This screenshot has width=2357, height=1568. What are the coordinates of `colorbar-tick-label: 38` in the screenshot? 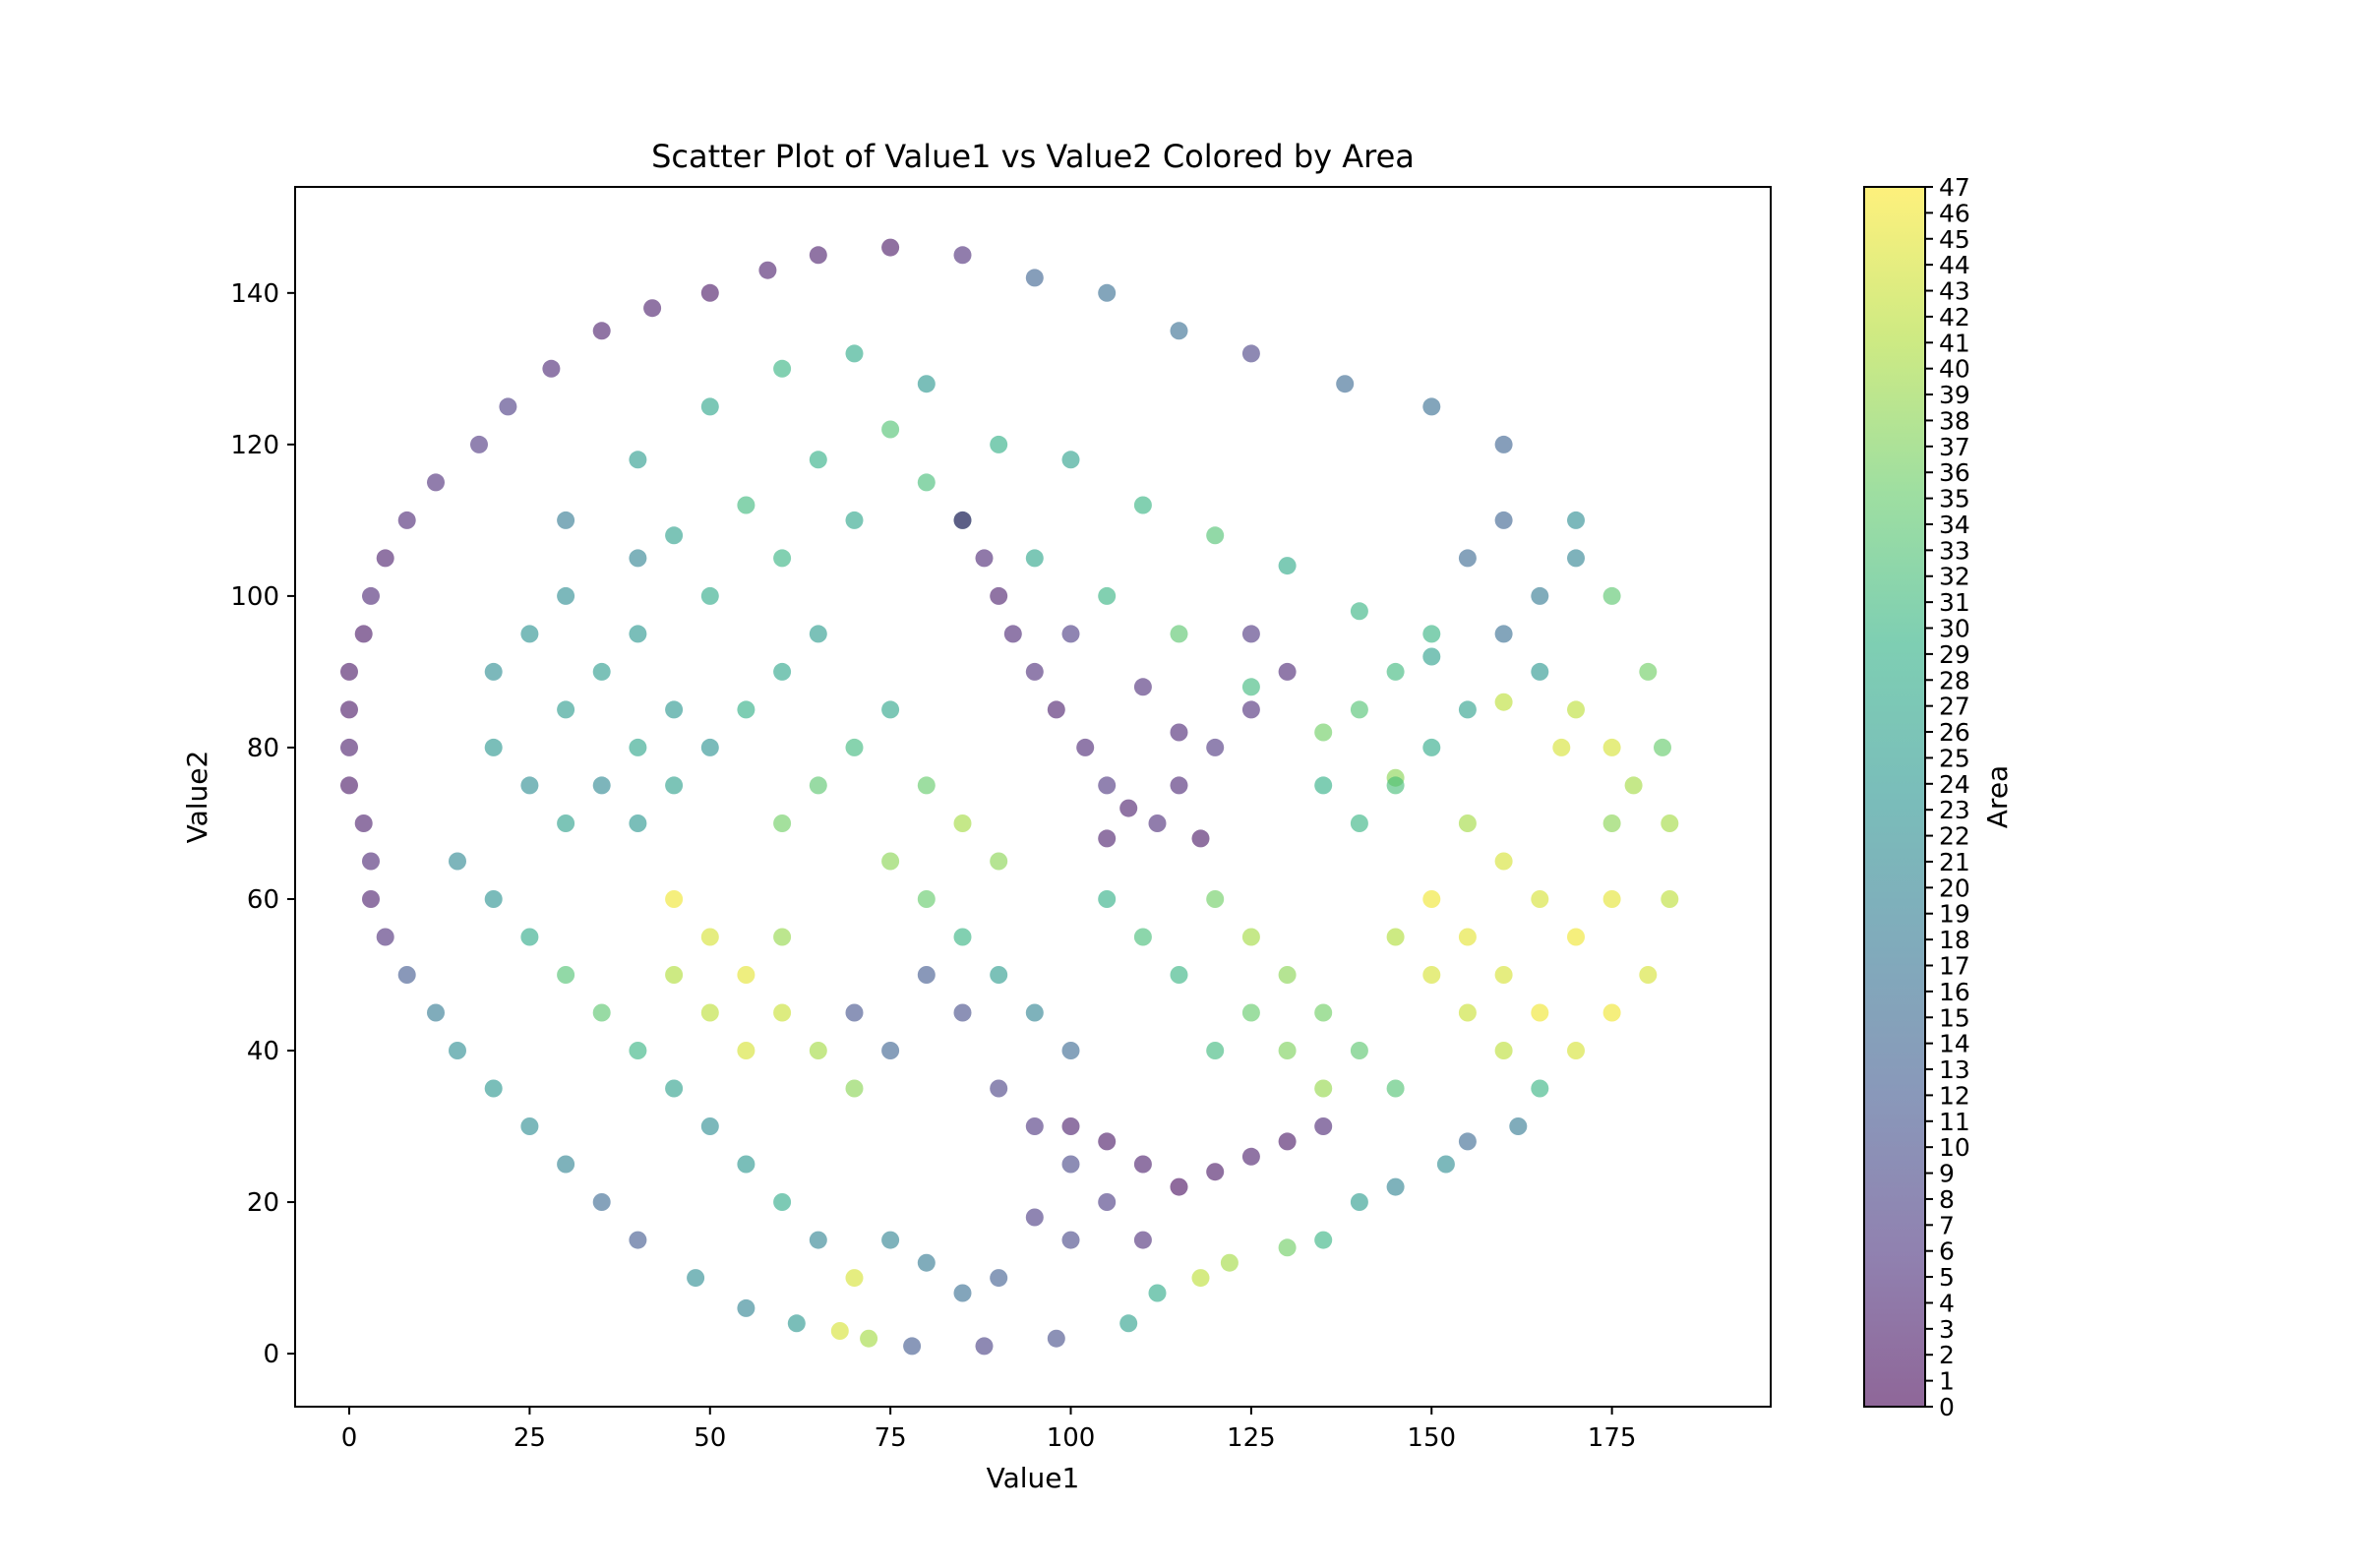 It's located at (1954, 420).